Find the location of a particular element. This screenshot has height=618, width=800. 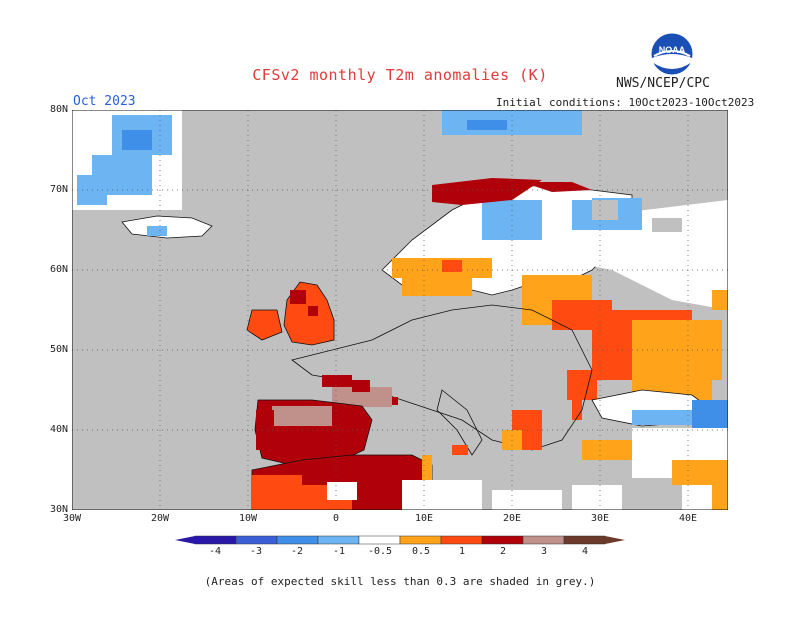

colorbar-label: 3 is located at coordinates (544, 551).